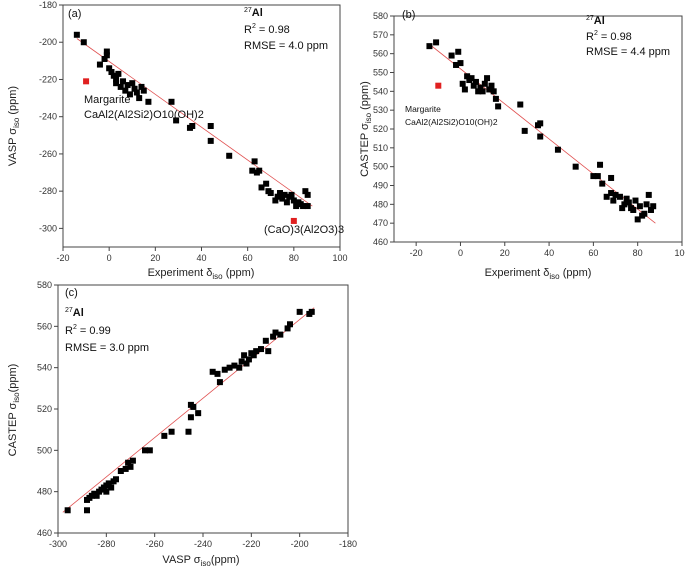 The width and height of the screenshot is (685, 571). Describe the element at coordinates (200, 561) in the screenshot. I see `panel-c-x-axis-label: VASP σiso(ppm)` at that location.